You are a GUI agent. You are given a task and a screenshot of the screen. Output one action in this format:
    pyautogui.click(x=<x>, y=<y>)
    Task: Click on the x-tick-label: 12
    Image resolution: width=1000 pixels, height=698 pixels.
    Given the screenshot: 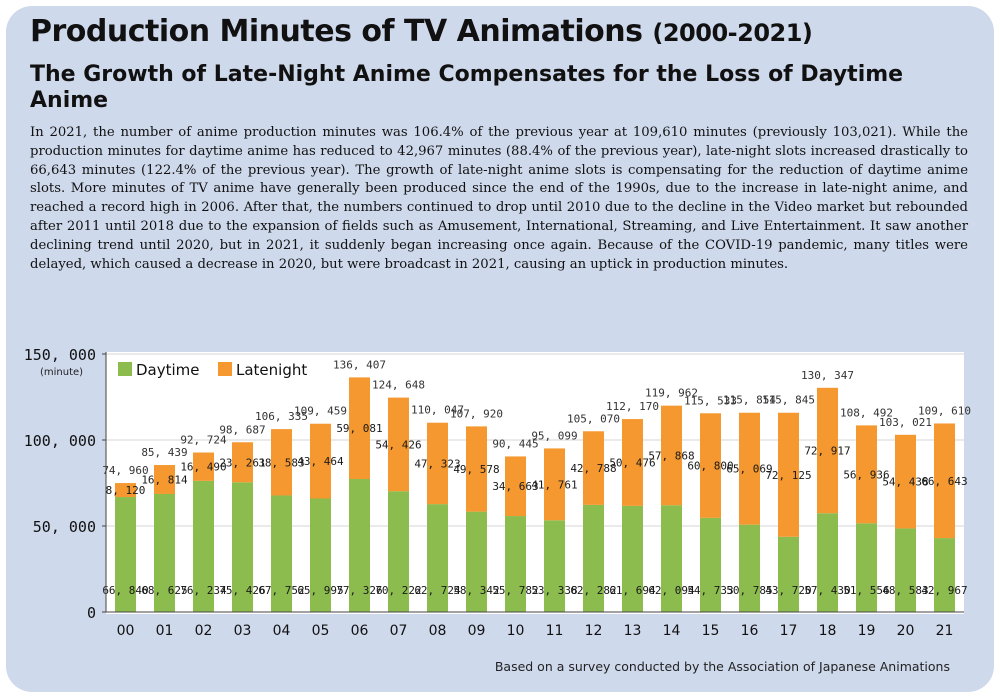 What is the action you would take?
    pyautogui.click(x=594, y=631)
    